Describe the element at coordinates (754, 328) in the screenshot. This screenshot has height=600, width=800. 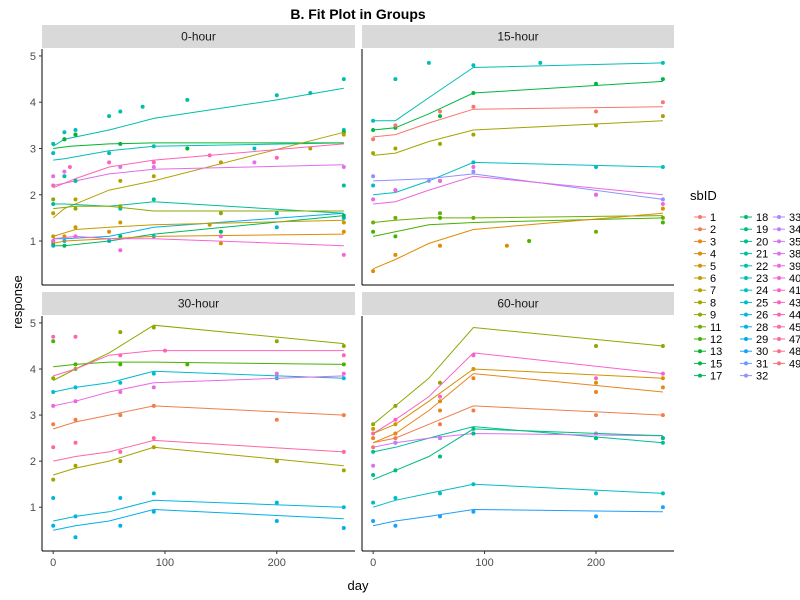
I see `legend-entry: 28` at that location.